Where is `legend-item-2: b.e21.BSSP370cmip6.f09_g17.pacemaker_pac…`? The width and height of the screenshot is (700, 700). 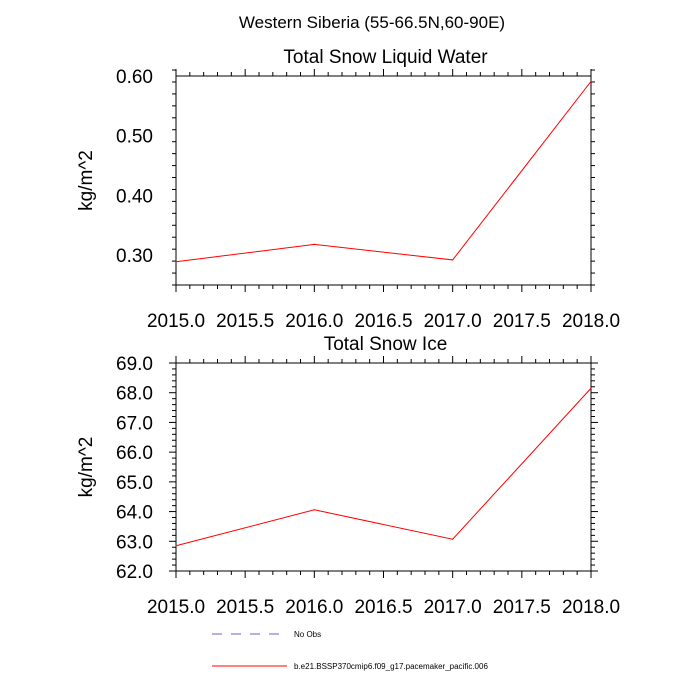 legend-item-2: b.e21.BSSP370cmip6.f09_g17.pacemaker_pac… is located at coordinates (350, 666).